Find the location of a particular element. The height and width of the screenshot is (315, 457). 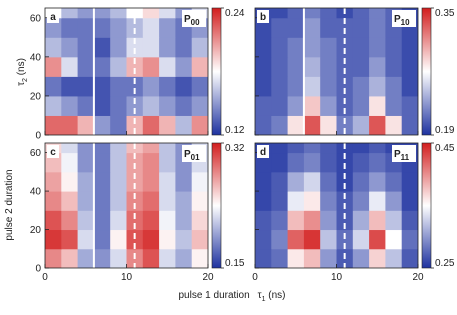

y-tick-label: 60 is located at coordinates (36, 153).